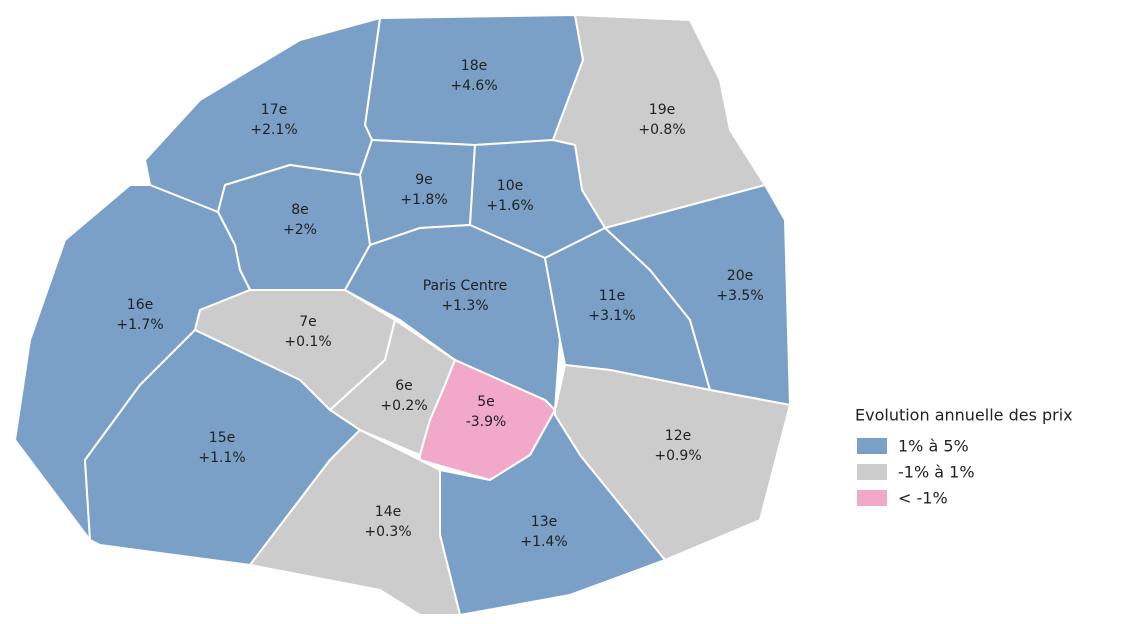 The height and width of the screenshot is (624, 1144). Describe the element at coordinates (936, 472) in the screenshot. I see `legend-label: -1% à 1%` at that location.